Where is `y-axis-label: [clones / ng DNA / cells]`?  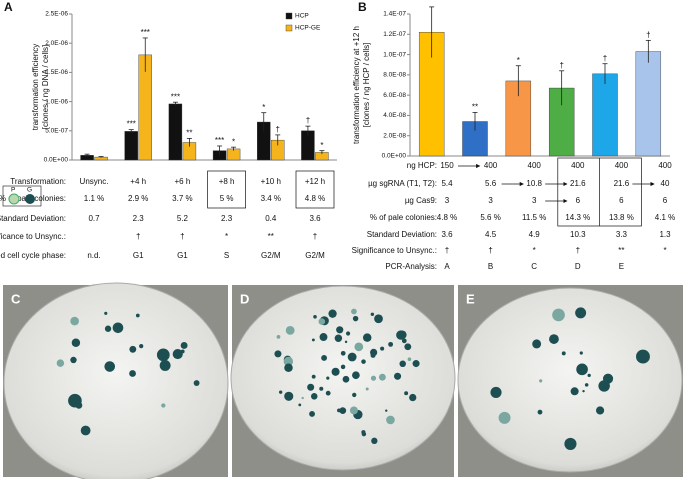 y-axis-label: [clones / ng DNA / cells] is located at coordinates (45, 87).